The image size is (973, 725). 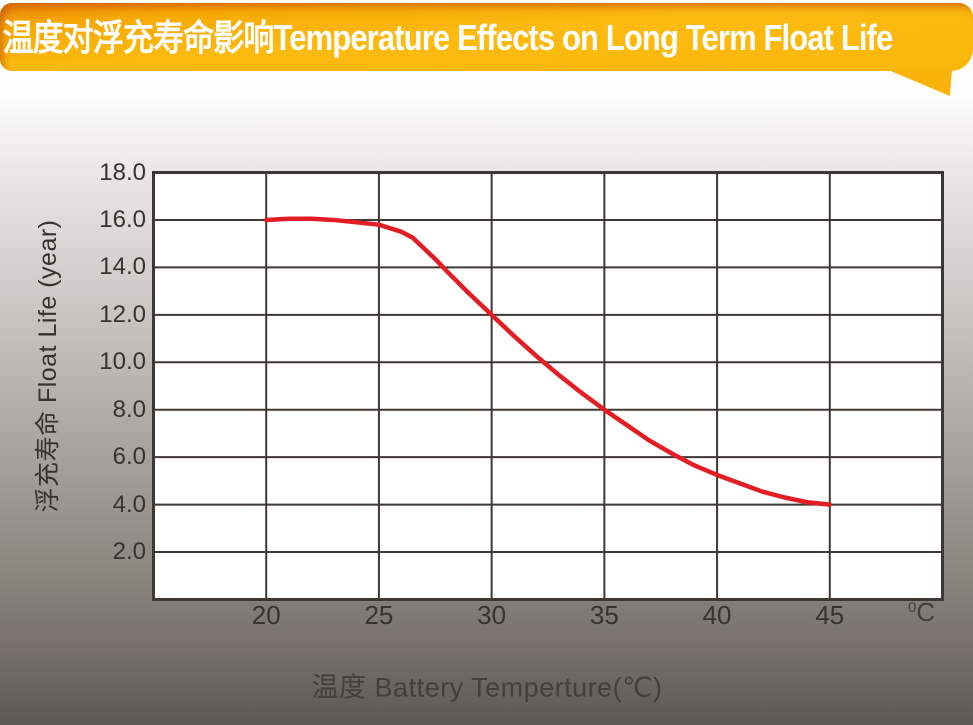 I want to click on x-axis-title: 温度 Battery Temperture(℃), so click(x=487, y=687).